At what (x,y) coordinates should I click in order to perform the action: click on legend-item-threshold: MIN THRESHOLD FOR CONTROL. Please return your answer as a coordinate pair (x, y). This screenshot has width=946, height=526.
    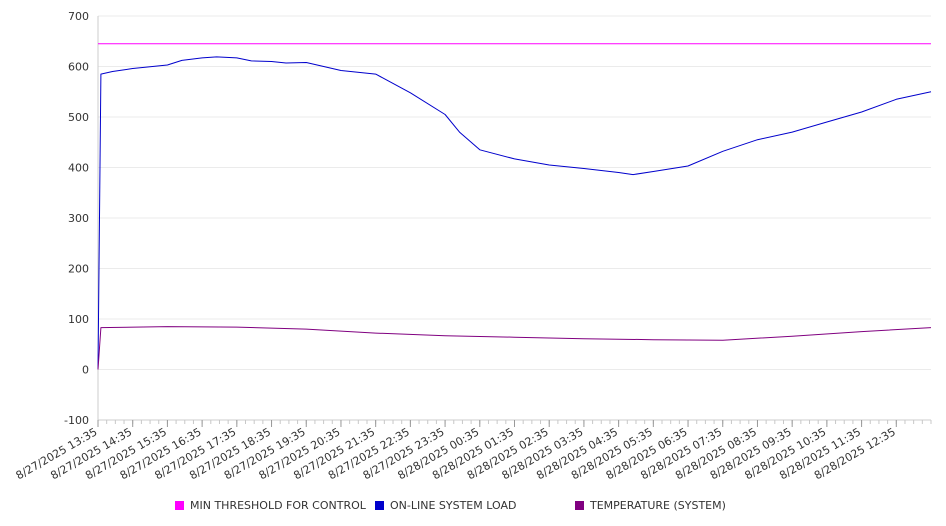
    Looking at the image, I should click on (270, 505).